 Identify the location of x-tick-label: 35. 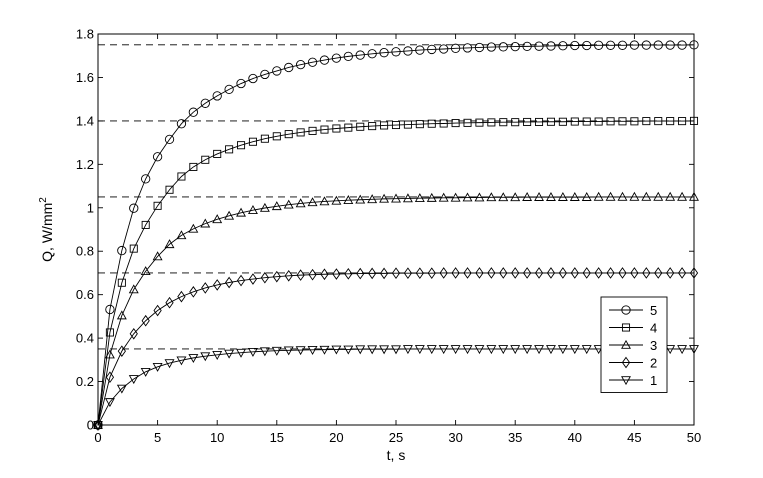
(515, 437).